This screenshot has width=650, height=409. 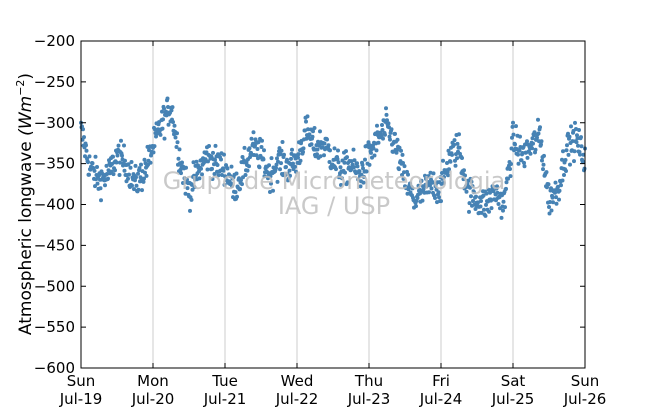 What do you see at coordinates (369, 399) in the screenshot?
I see `x-tick-label-date: Jul-23` at bounding box center [369, 399].